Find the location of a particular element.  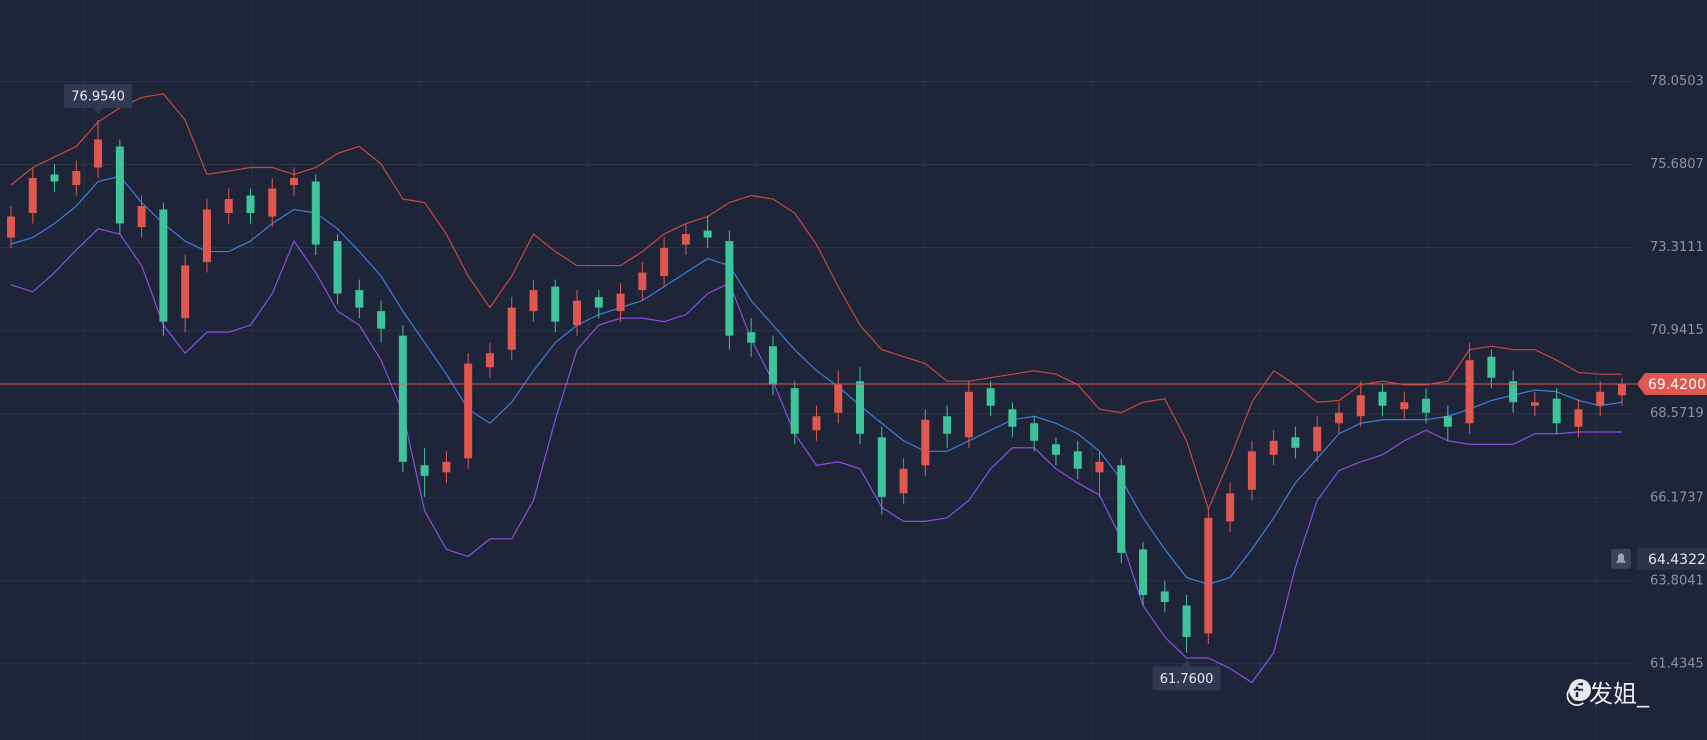

high-label: 76.9540 is located at coordinates (98, 97).